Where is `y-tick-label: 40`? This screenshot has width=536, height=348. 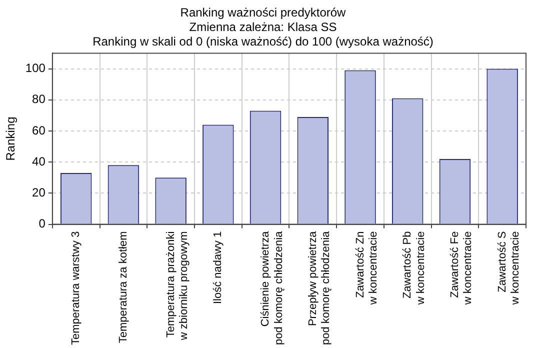 y-tick-label: 40 is located at coordinates (39, 161).